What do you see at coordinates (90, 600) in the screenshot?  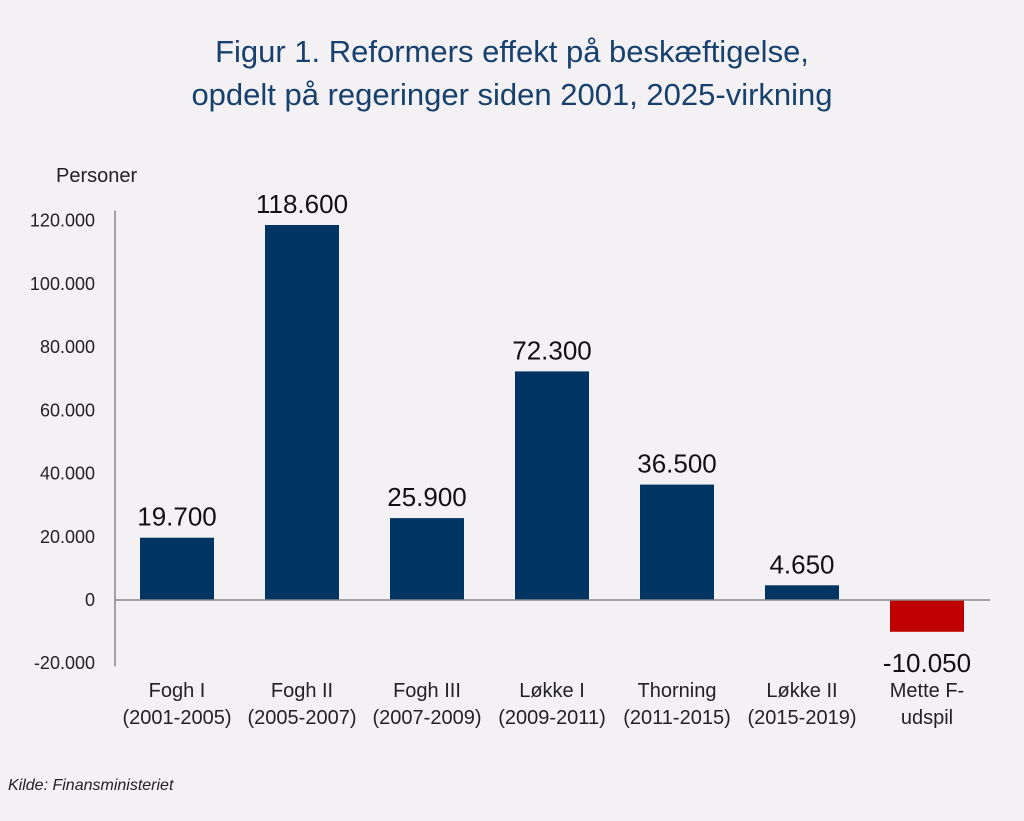 I see `y-tick-label: 0` at bounding box center [90, 600].